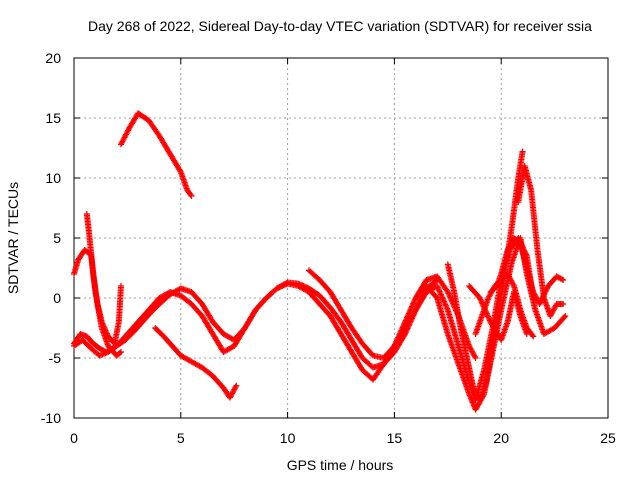 The image size is (640, 480). What do you see at coordinates (181, 438) in the screenshot?
I see `x-tick-label: 5` at bounding box center [181, 438].